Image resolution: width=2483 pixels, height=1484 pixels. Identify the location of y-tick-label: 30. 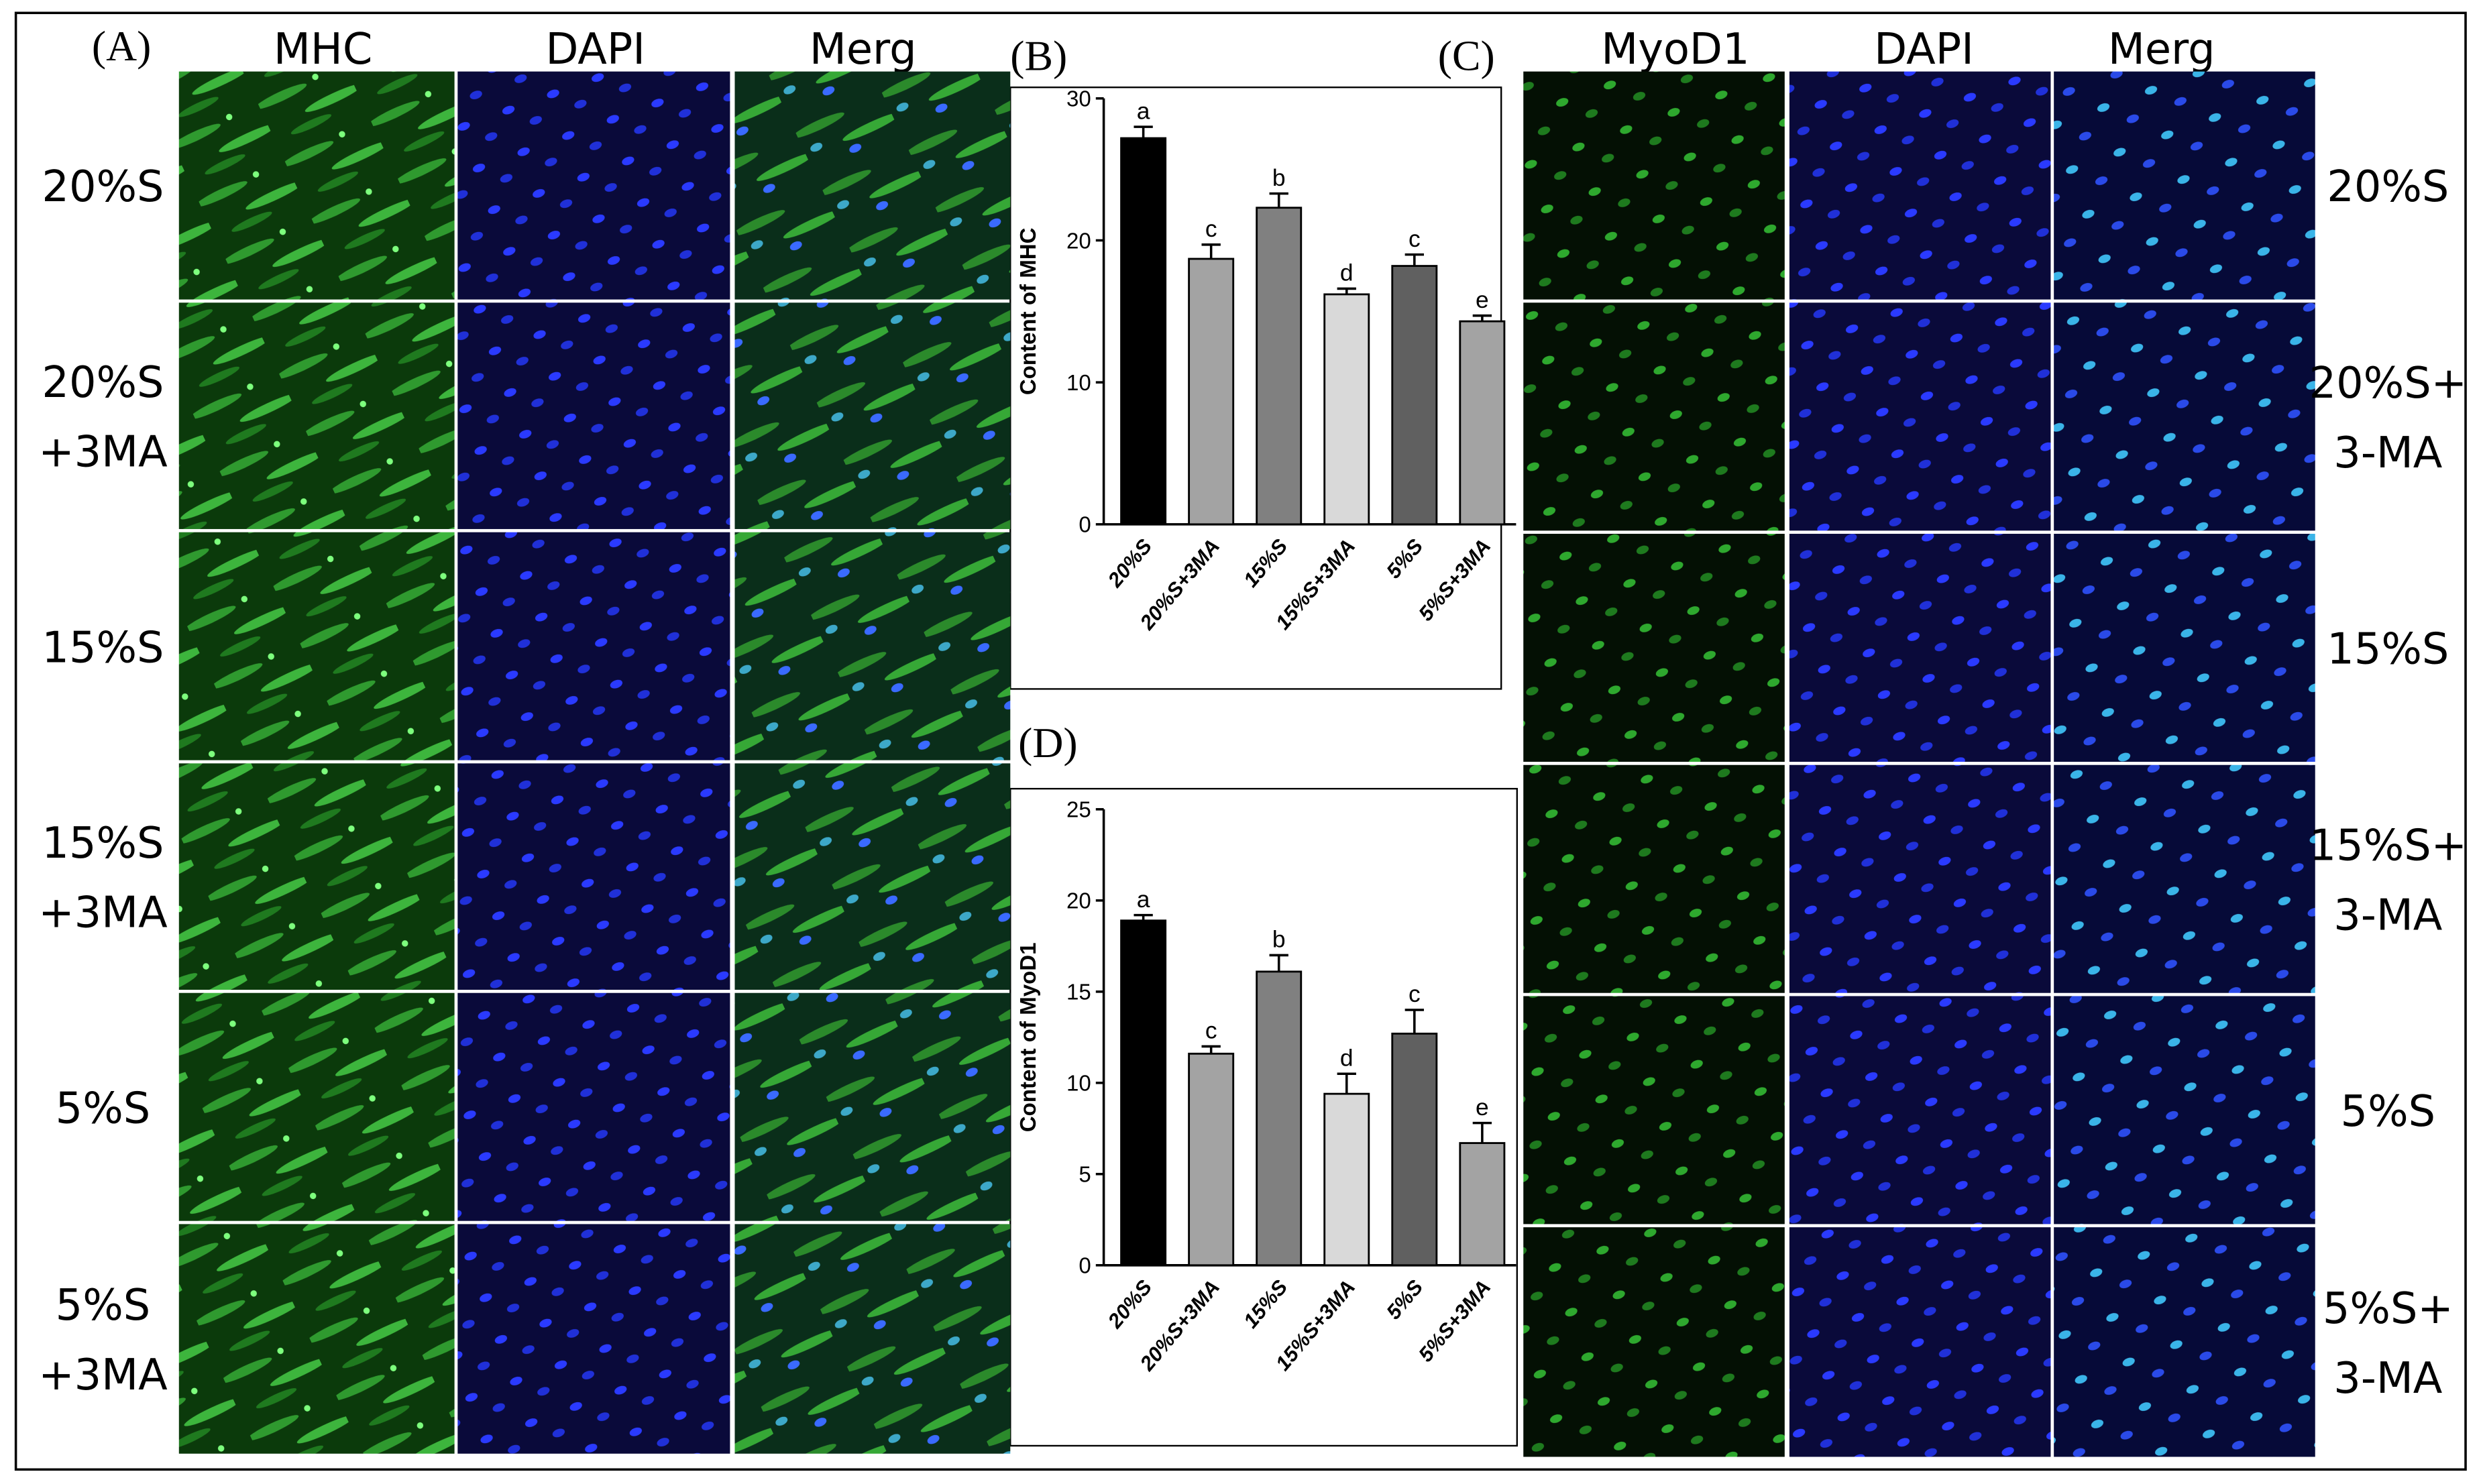
(1078, 99).